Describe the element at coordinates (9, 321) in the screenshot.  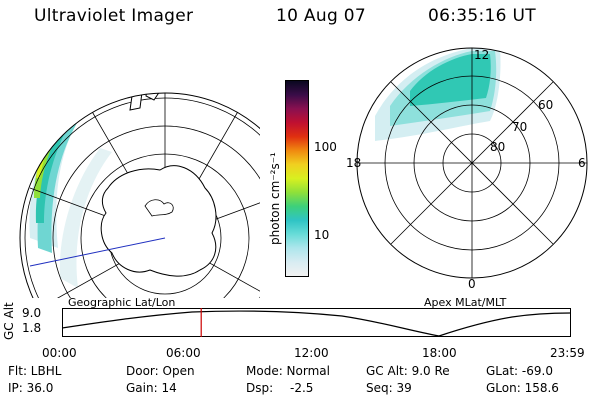
I see `timeline-ylabel: GC Alt` at that location.